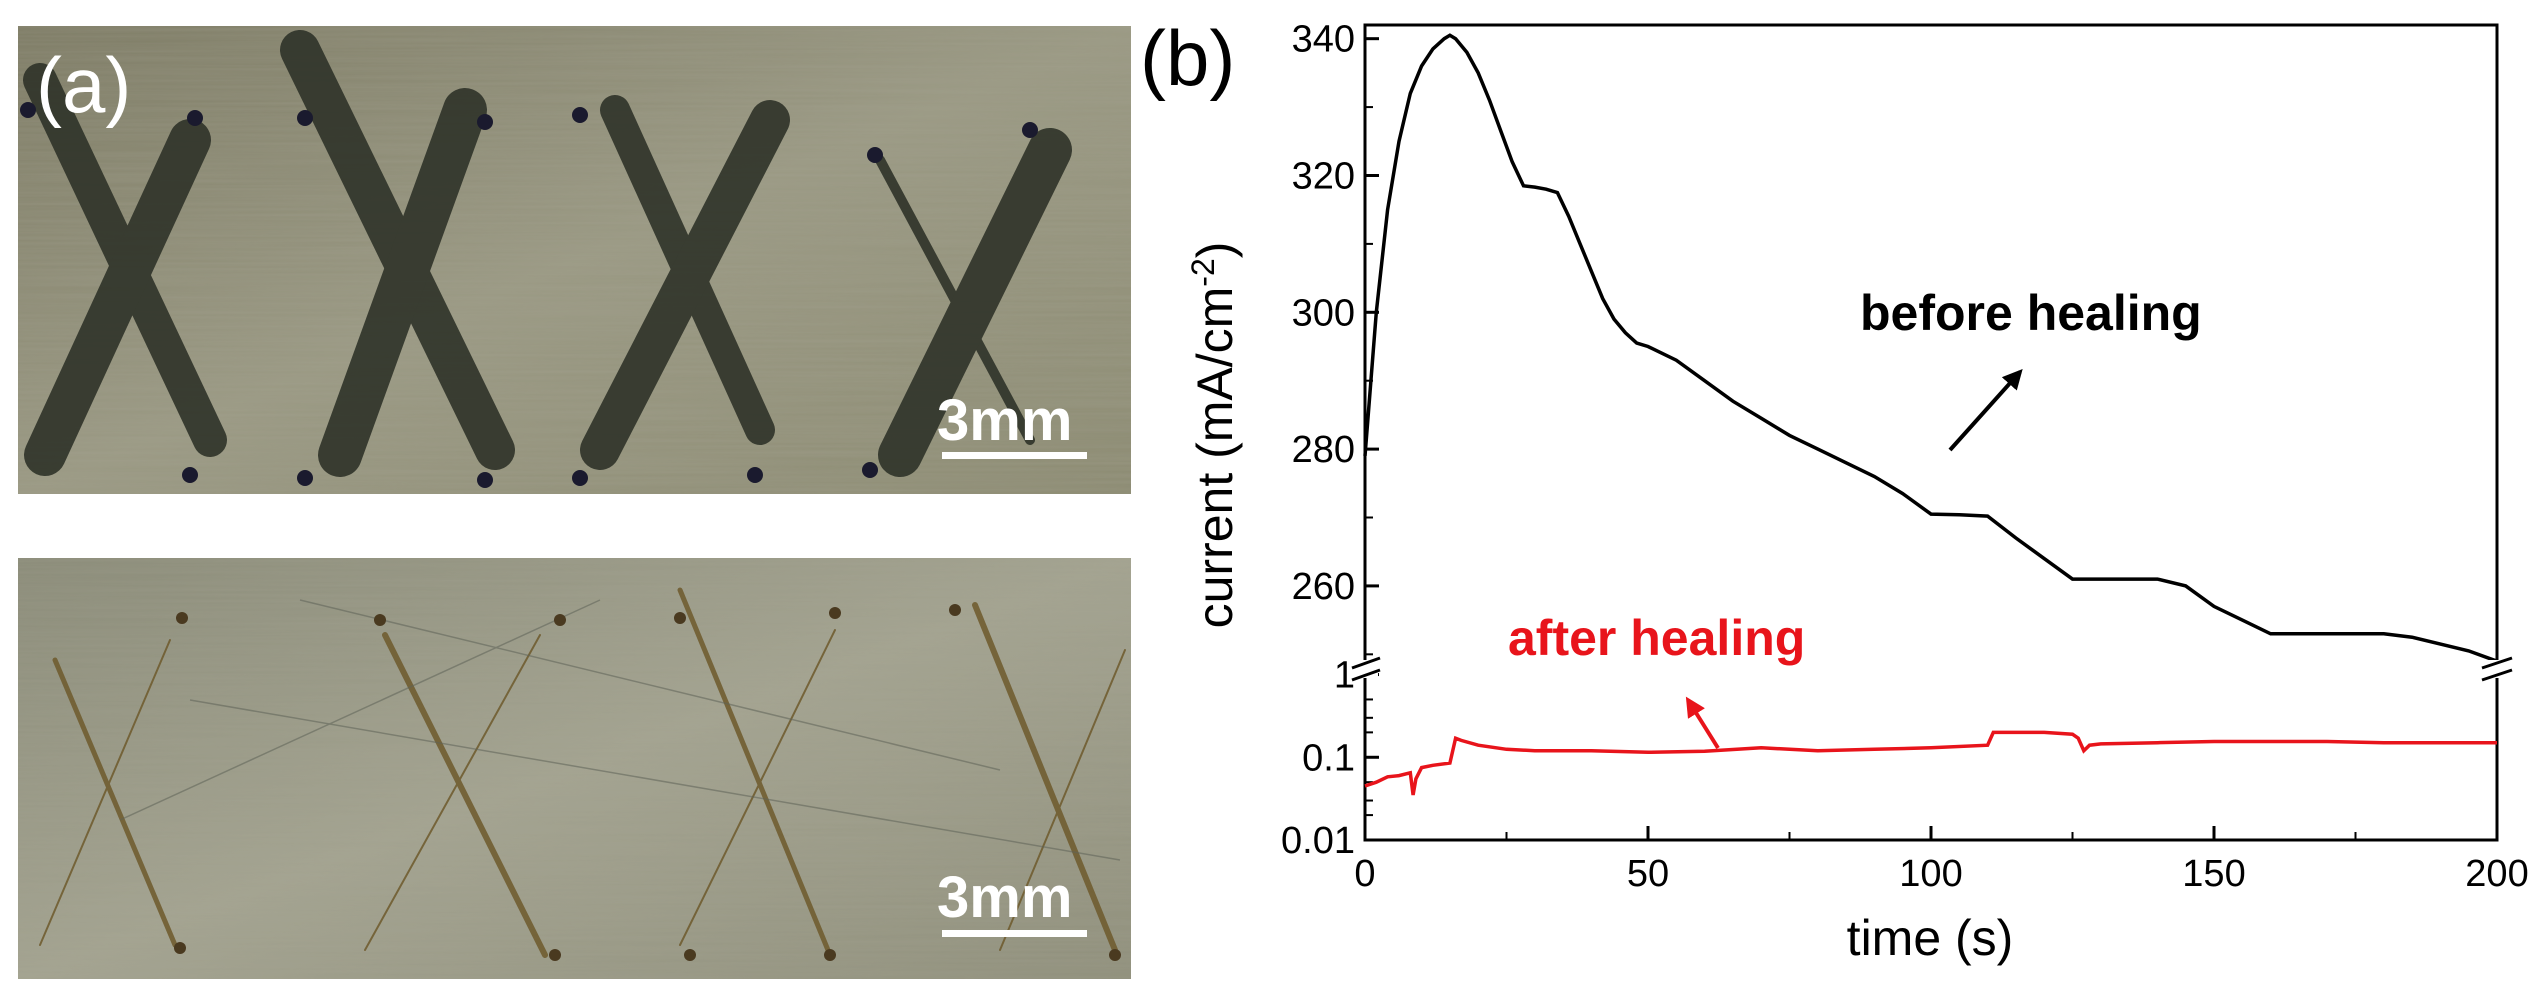 The height and width of the screenshot is (991, 2548). Describe the element at coordinates (1004, 897) in the screenshot. I see `scale-bar-label-bottom: 3mm` at that location.